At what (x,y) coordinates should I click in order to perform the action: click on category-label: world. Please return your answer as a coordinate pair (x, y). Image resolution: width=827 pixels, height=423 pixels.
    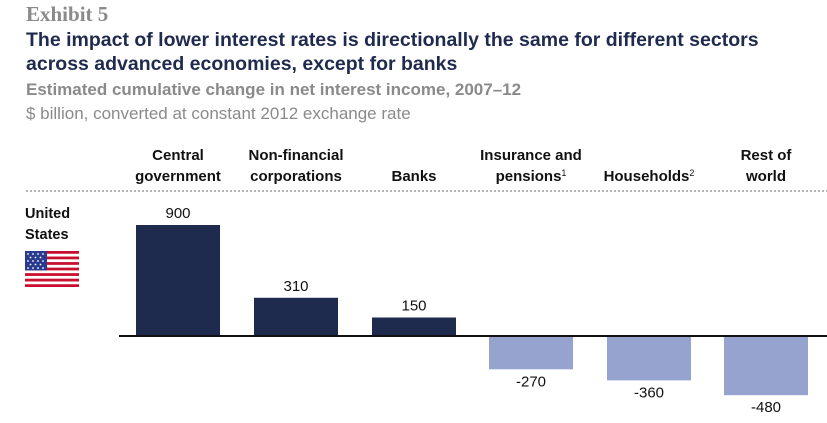
    Looking at the image, I should click on (765, 176).